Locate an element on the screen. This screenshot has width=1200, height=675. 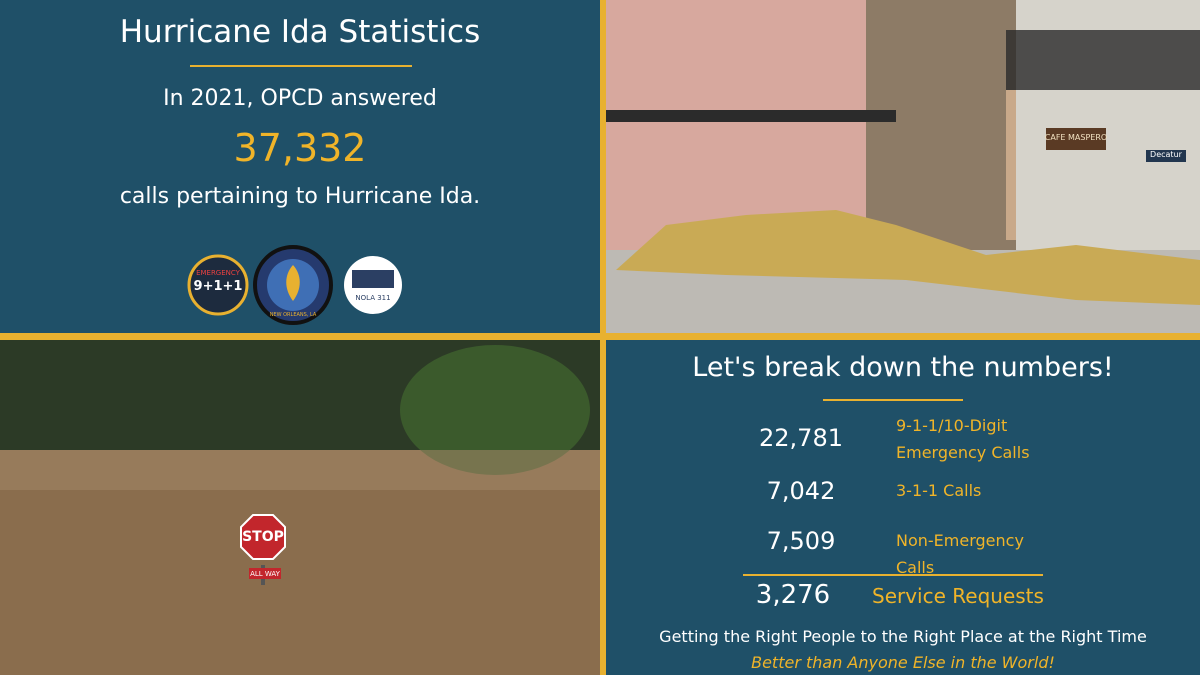
row-label: Non-Emergency Calls is located at coordinates (960, 554).